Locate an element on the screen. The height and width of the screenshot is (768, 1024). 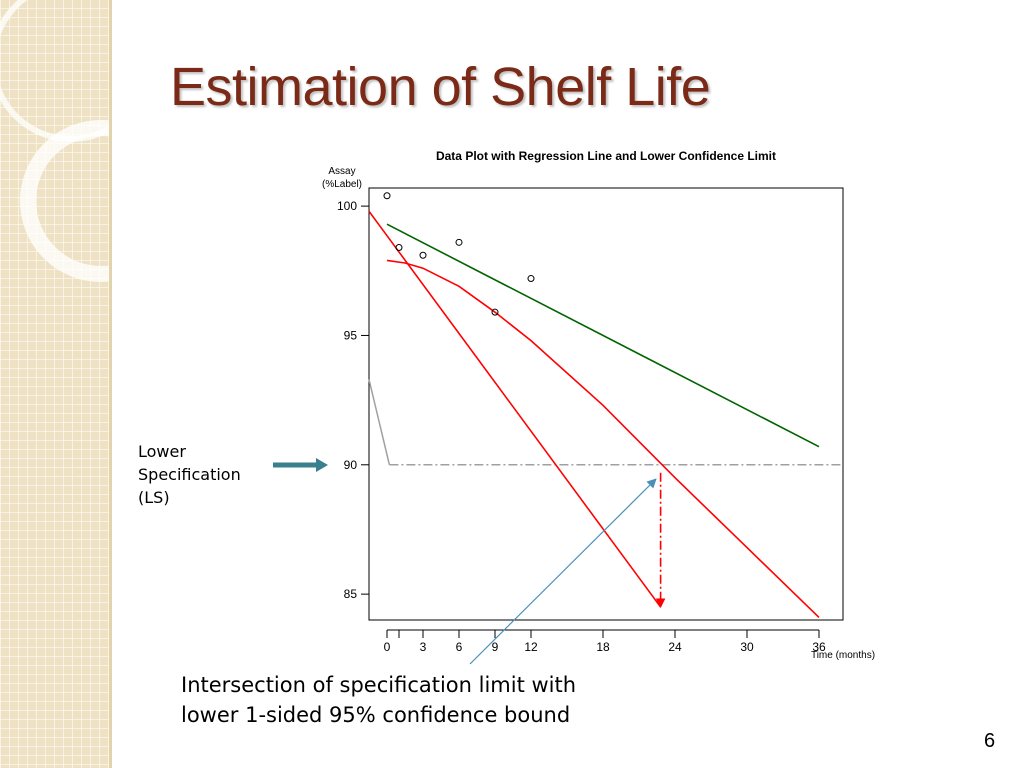
x-tick-label: 24 is located at coordinates (675, 647).